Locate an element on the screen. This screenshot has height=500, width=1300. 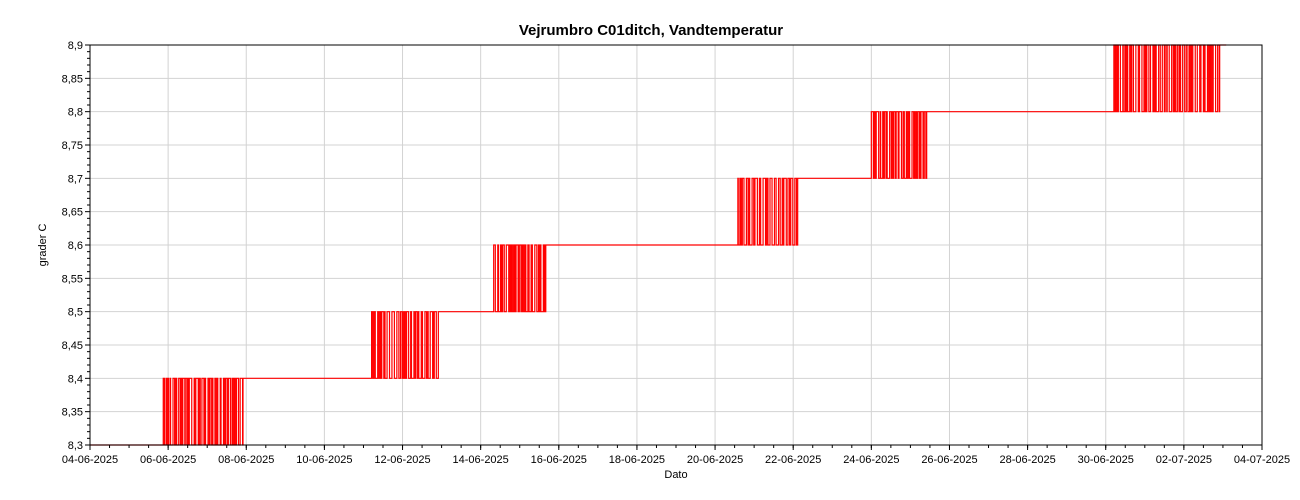
x-tick-label: 26-06-2025 is located at coordinates (949, 460).